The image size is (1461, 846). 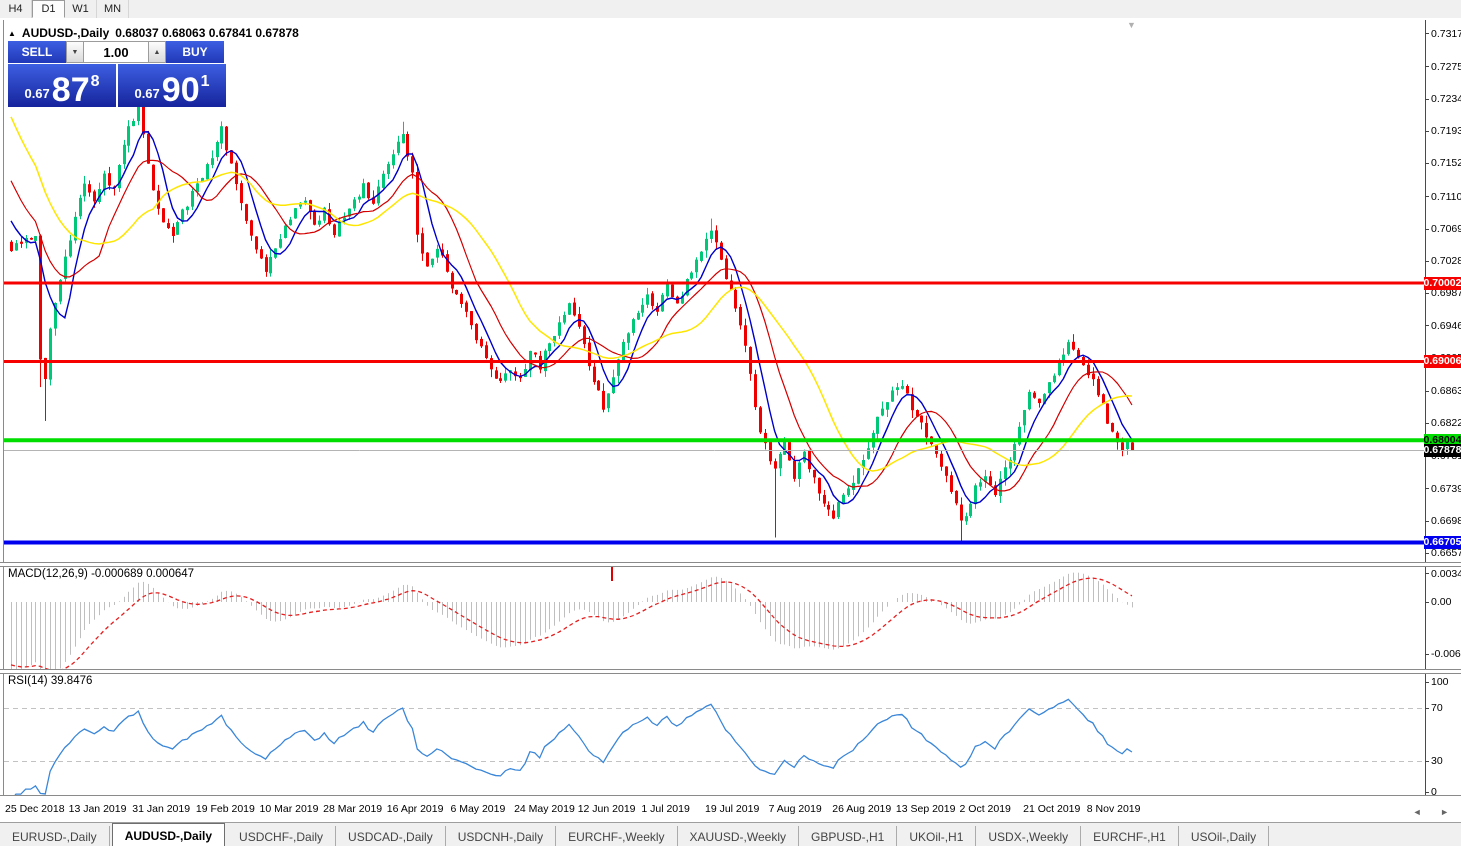 I want to click on sell-price-button: 0.67 87 8, so click(x=62, y=85).